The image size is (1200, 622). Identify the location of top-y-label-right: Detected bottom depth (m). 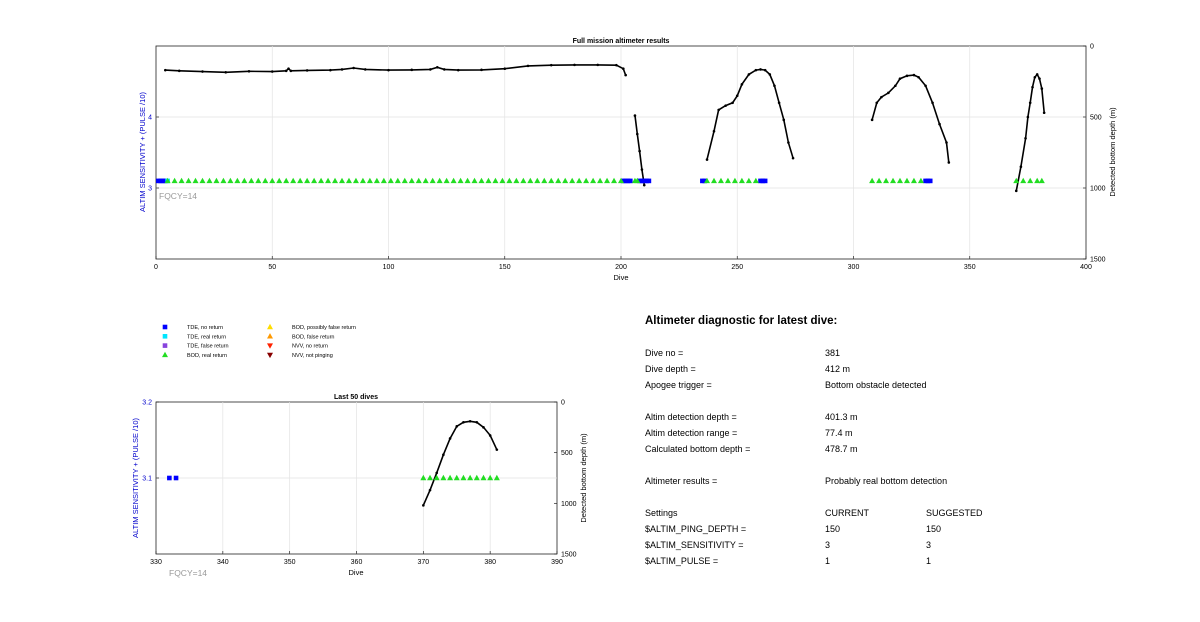
(1112, 152).